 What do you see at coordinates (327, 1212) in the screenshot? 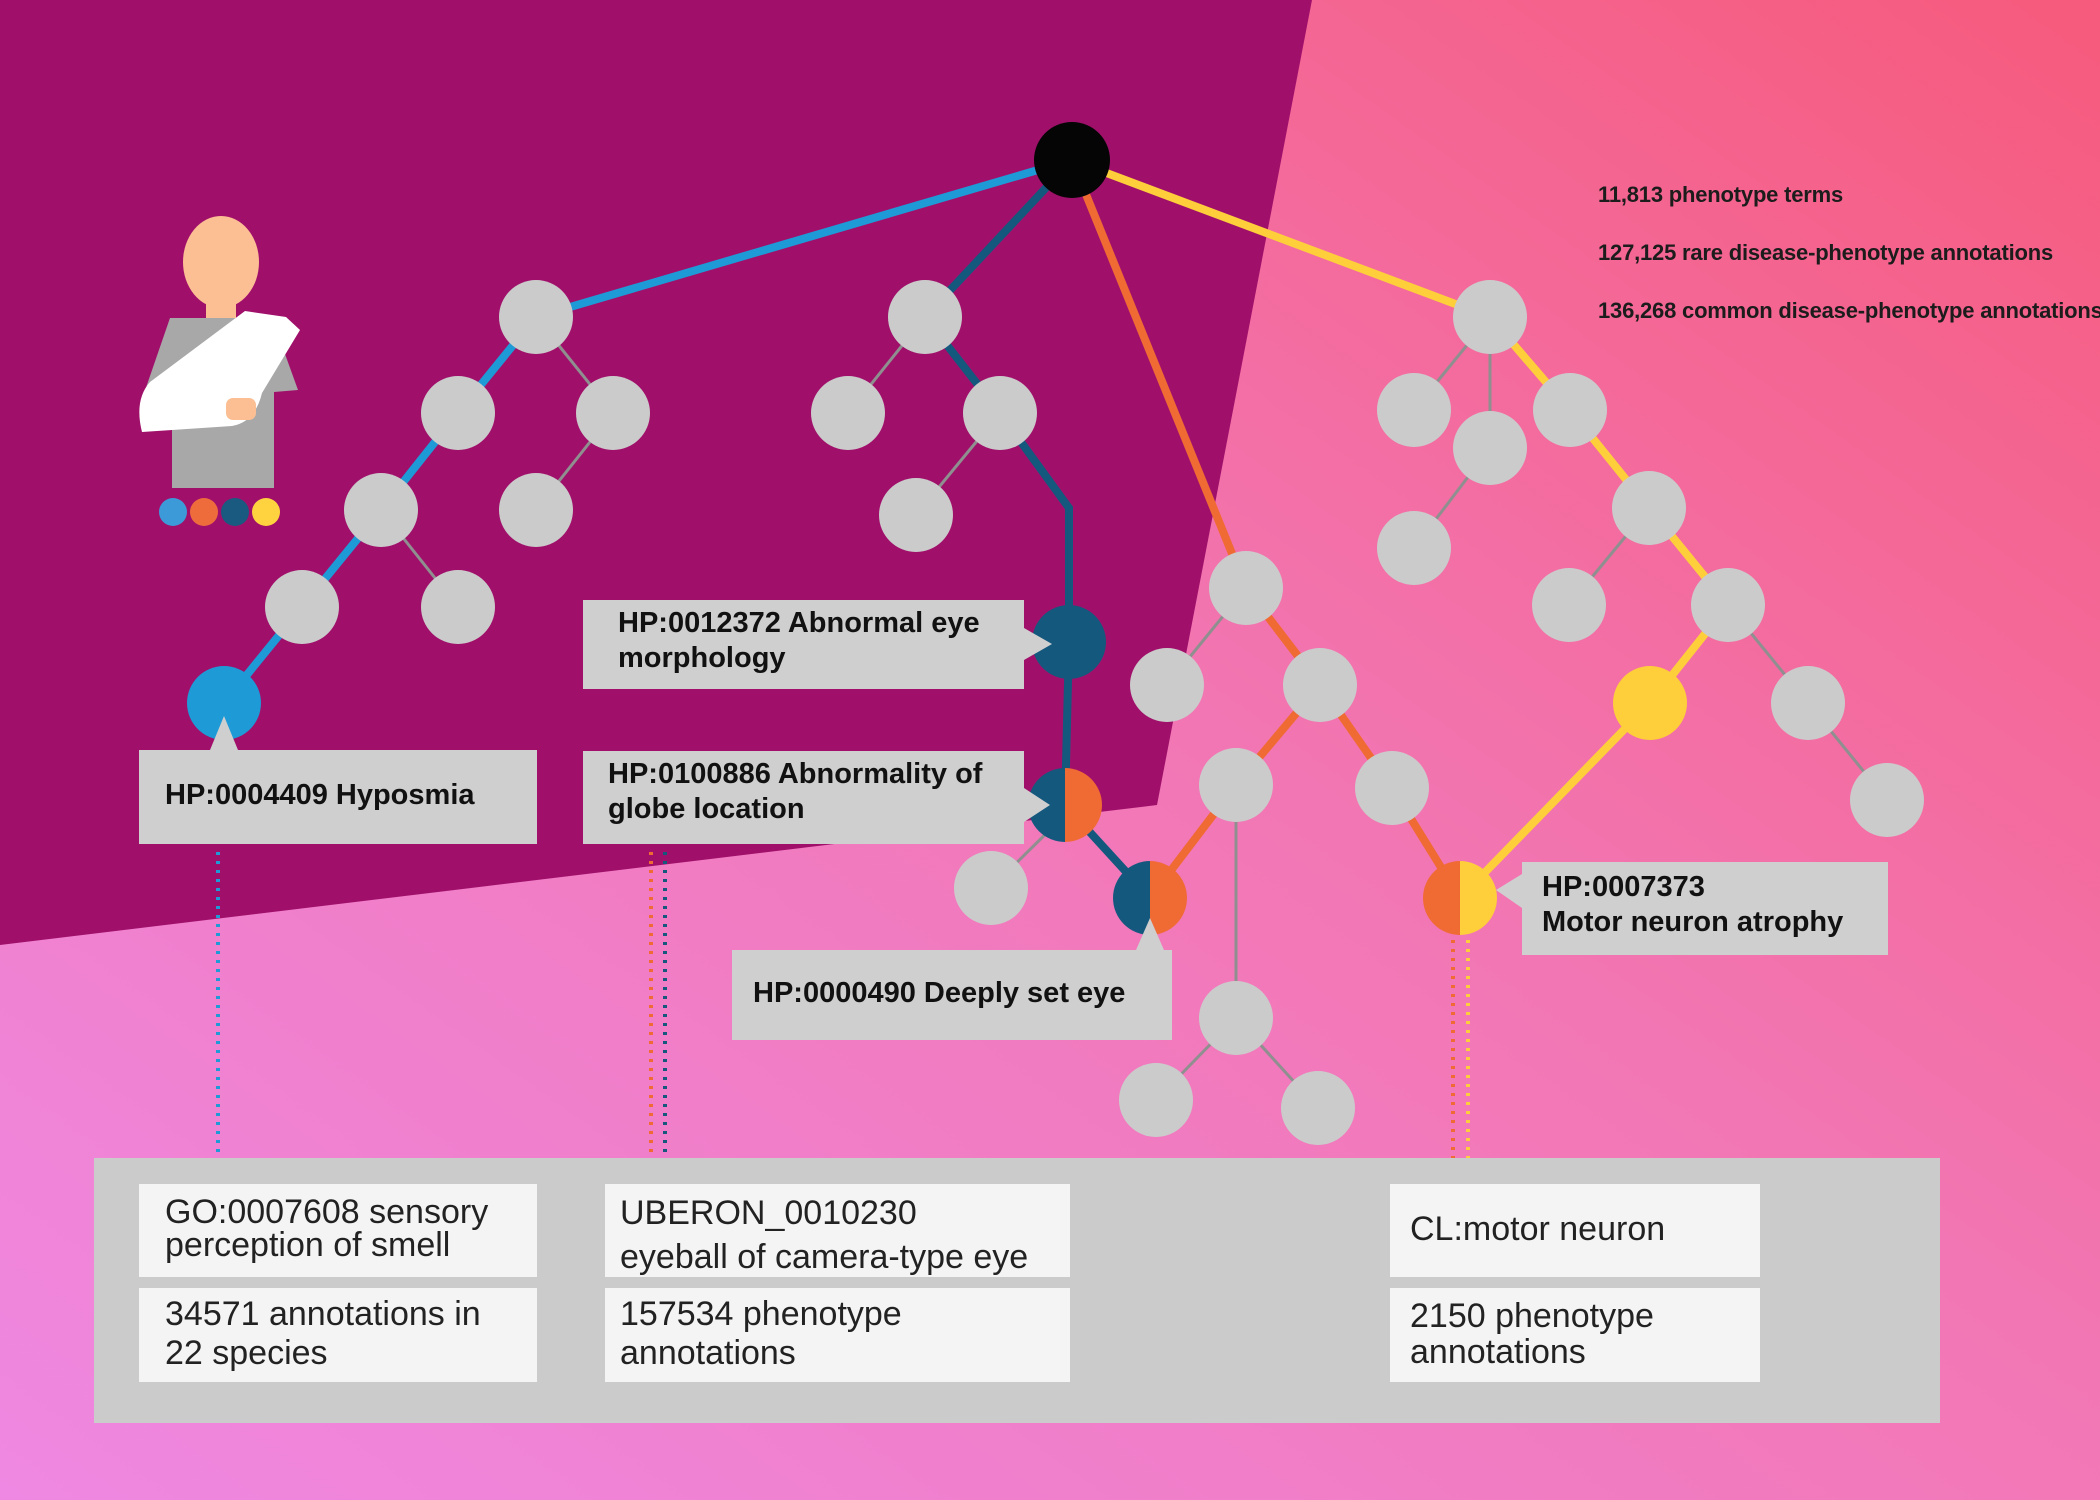
I see `go-term-line1: GO:0007608 sensory` at bounding box center [327, 1212].